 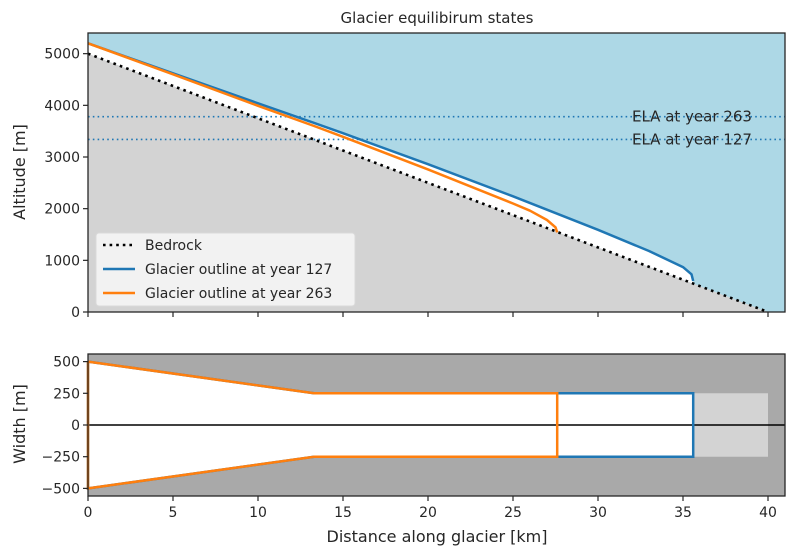 What do you see at coordinates (437, 18) in the screenshot?
I see `chart-title: Glacier equilibirum states` at bounding box center [437, 18].